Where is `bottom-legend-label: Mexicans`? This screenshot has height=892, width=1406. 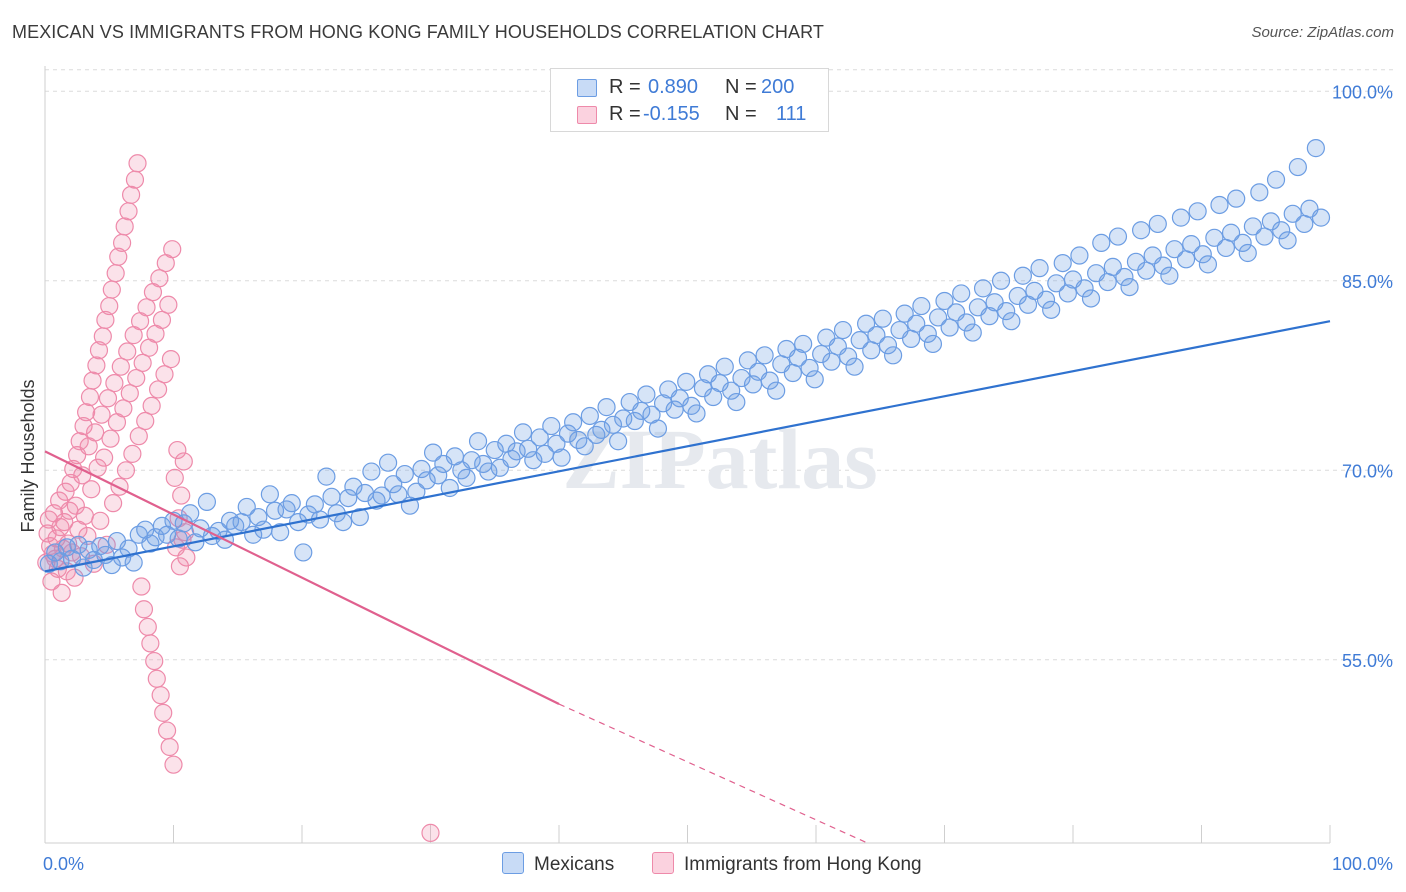
bottom-legend-label: Mexicans is located at coordinates (574, 864).